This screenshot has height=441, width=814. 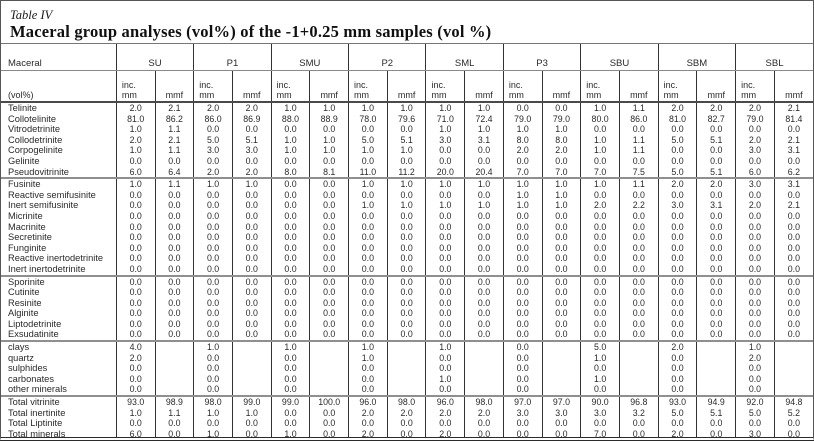 I want to click on row-label: Pseudovitrinite, so click(x=38, y=171).